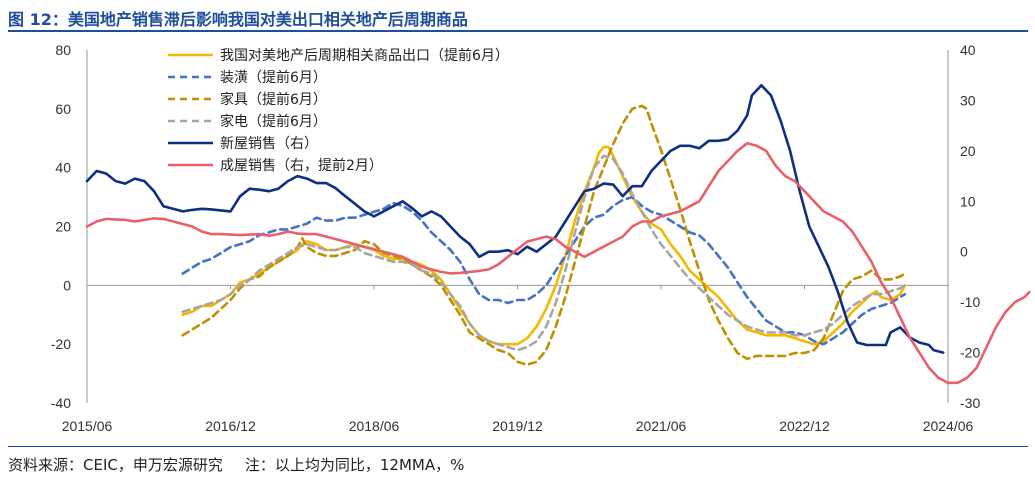 This screenshot has width=1035, height=480. What do you see at coordinates (518, 446) in the screenshot?
I see `footer-divider` at bounding box center [518, 446].